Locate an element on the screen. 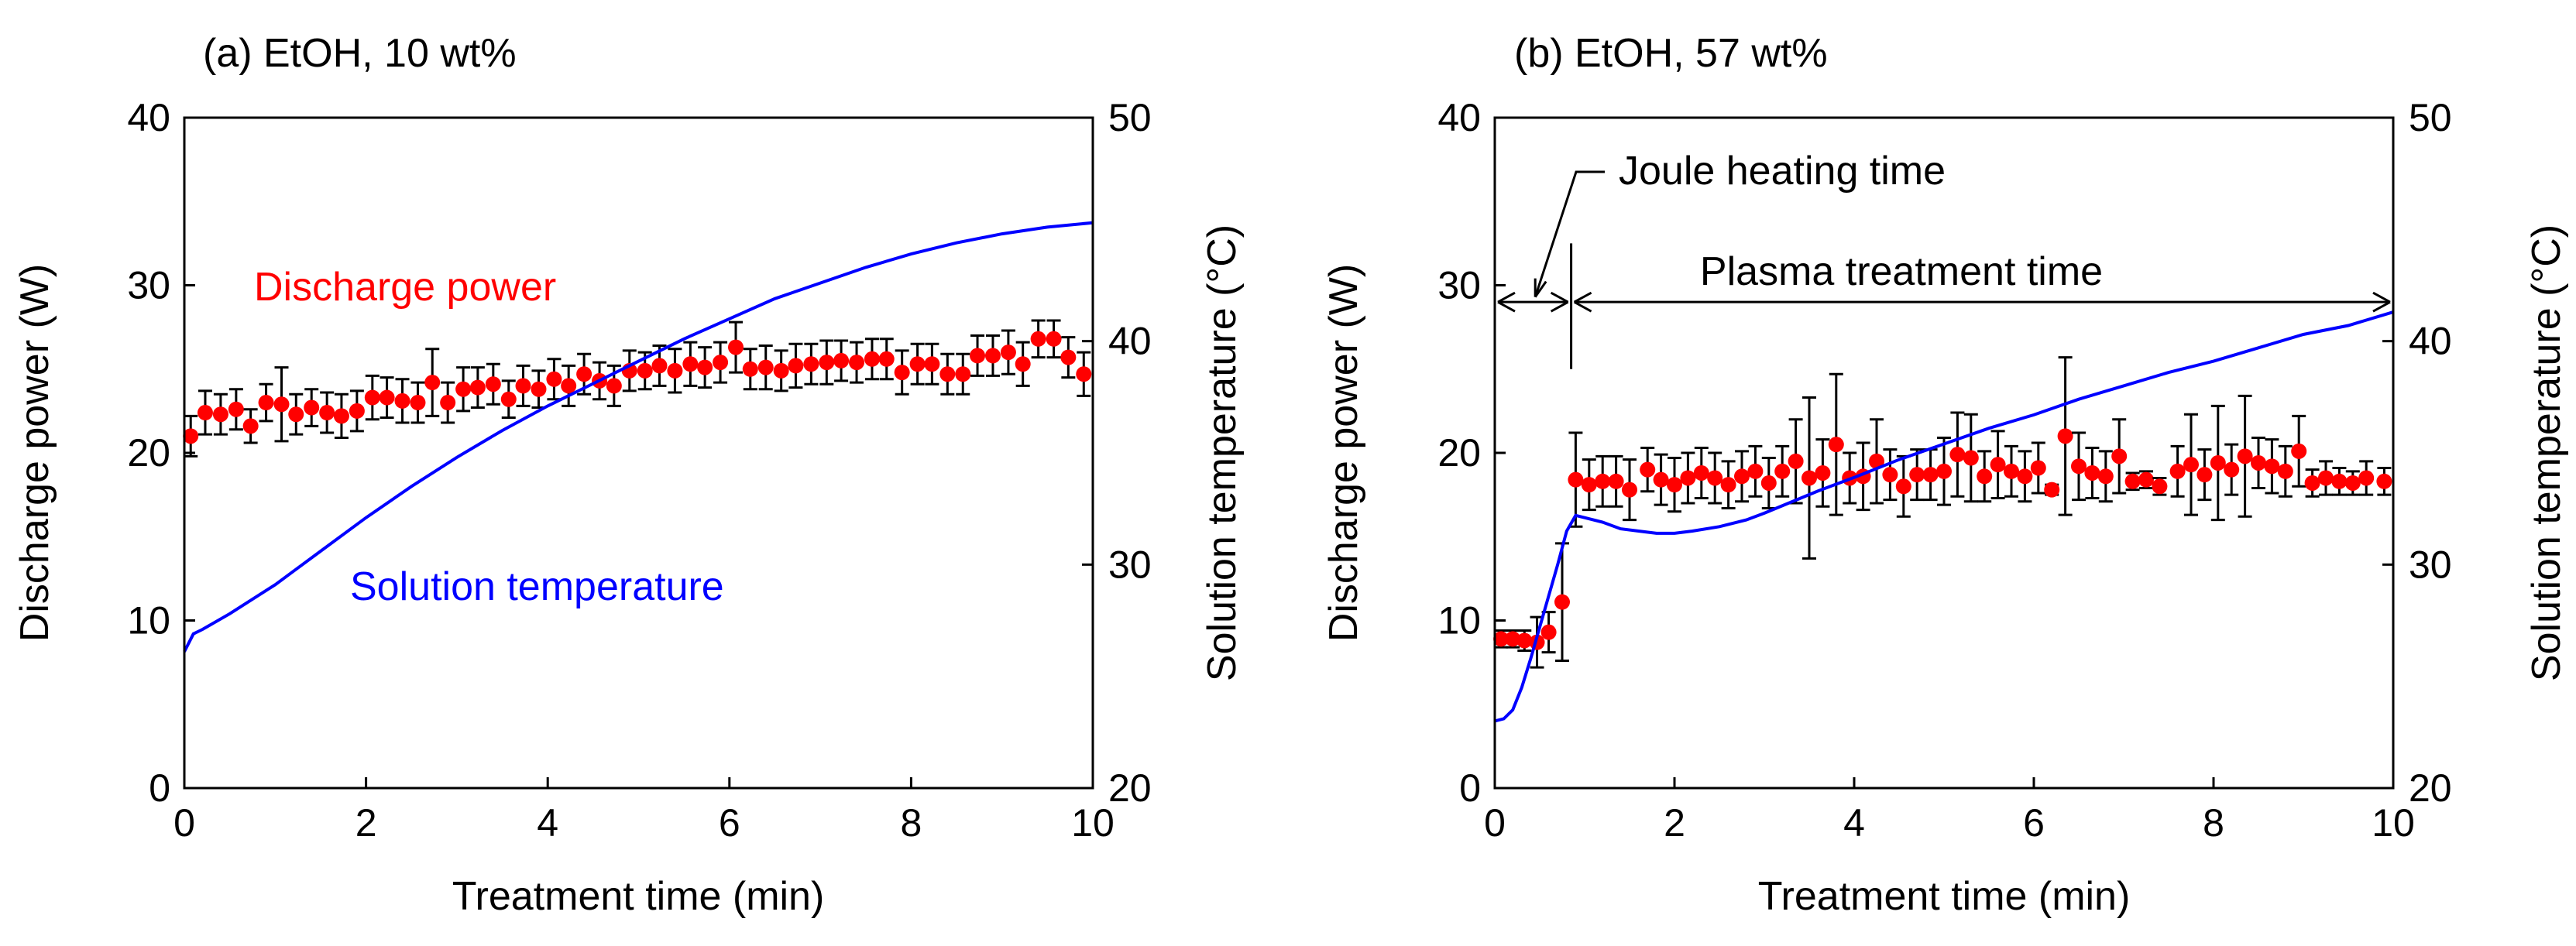 This screenshot has width=2576, height=946. y-tick-label: 10 is located at coordinates (148, 621).